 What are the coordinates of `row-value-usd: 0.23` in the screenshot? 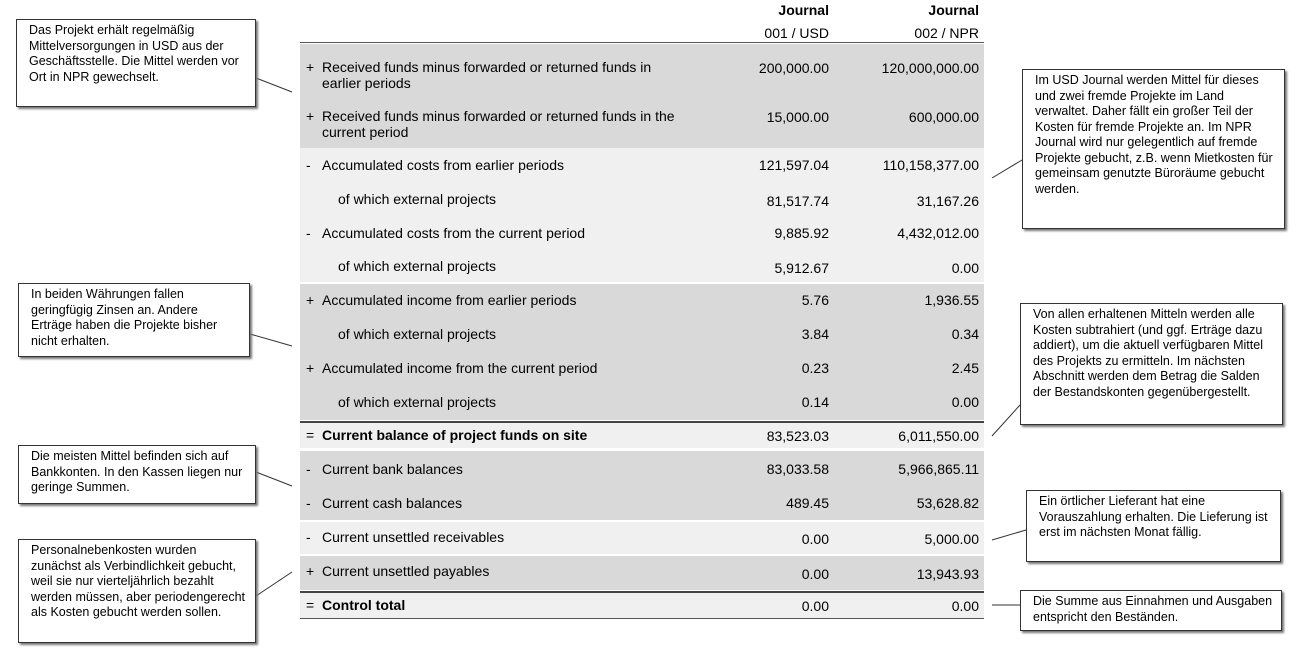 It's located at (815, 368).